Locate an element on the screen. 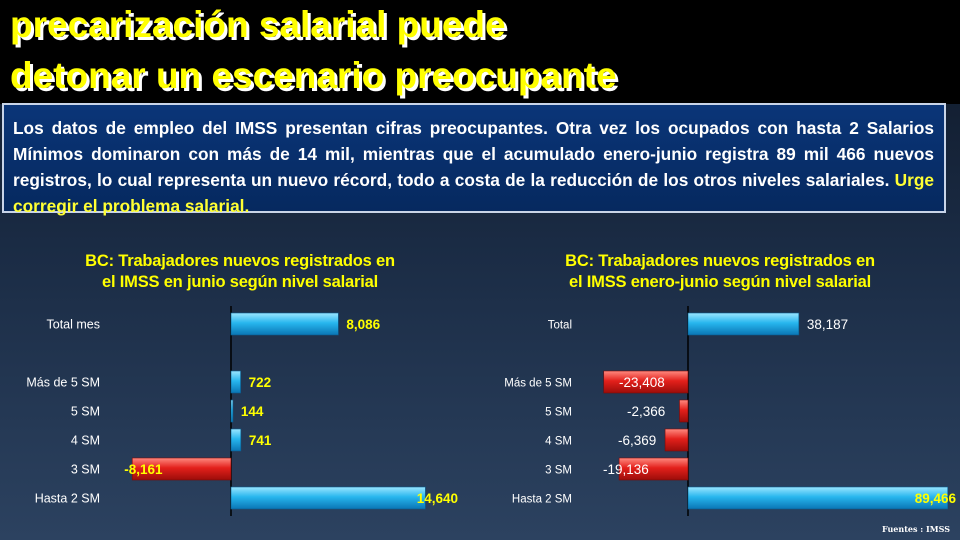  chart-2-value-label-1: 38,187 is located at coordinates (827, 324).